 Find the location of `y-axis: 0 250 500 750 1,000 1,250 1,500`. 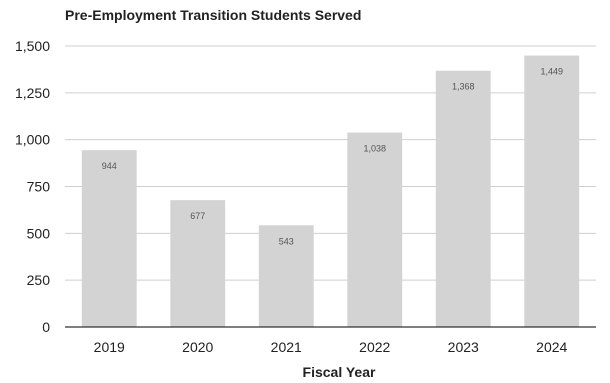

y-axis: 0 250 500 750 1,000 1,250 1,500 is located at coordinates (32, 186).